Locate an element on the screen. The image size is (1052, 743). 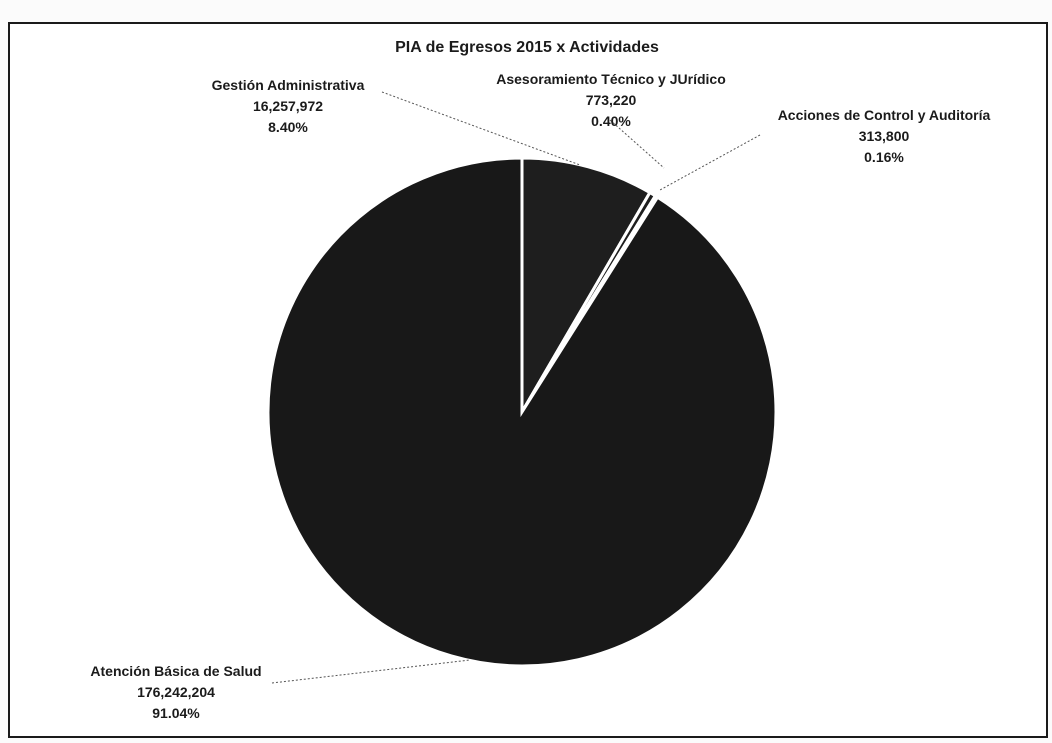
slice-label-value-1: 16,257,972 is located at coordinates (288, 106).